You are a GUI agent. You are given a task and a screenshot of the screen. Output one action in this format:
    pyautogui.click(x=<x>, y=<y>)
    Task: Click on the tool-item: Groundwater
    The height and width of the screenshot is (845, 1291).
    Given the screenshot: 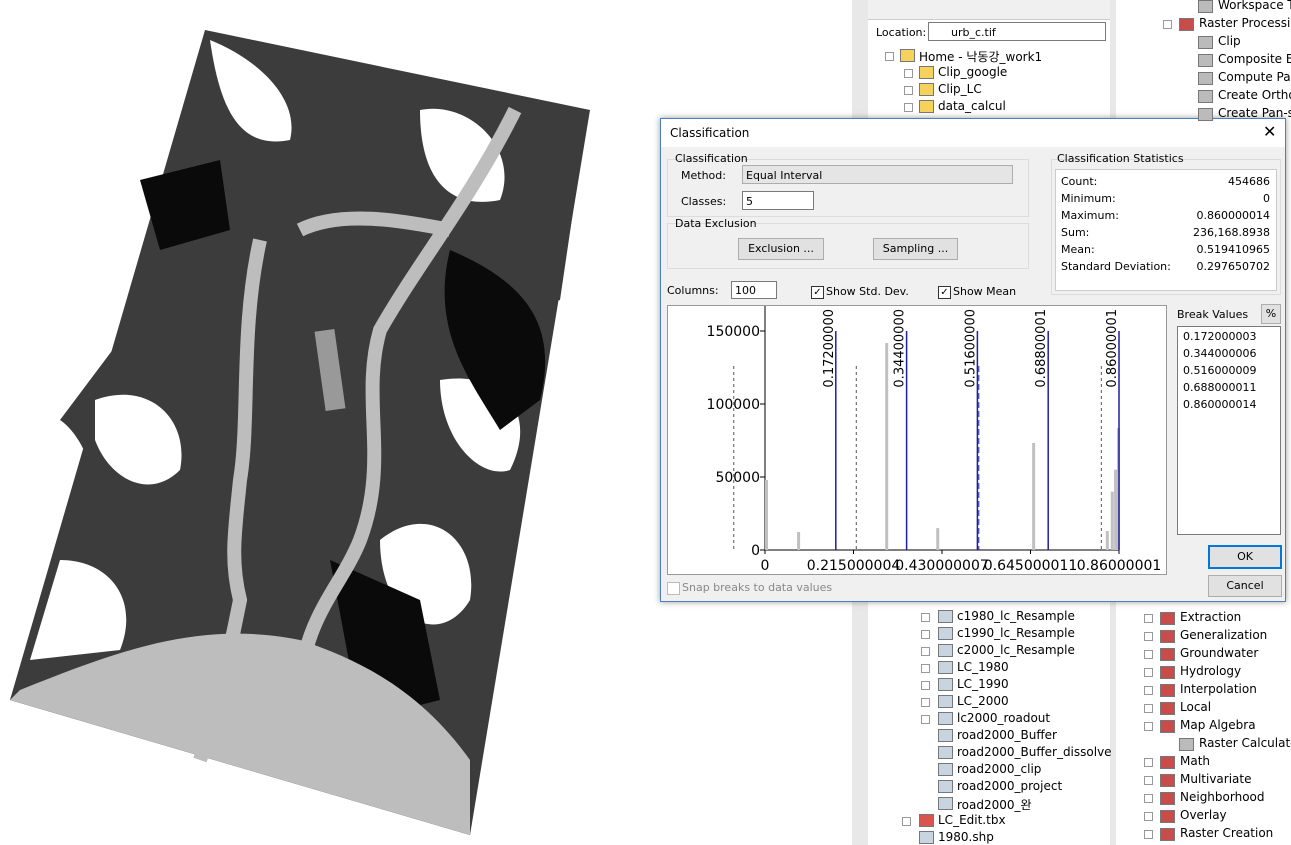 What is the action you would take?
    pyautogui.click(x=1219, y=653)
    